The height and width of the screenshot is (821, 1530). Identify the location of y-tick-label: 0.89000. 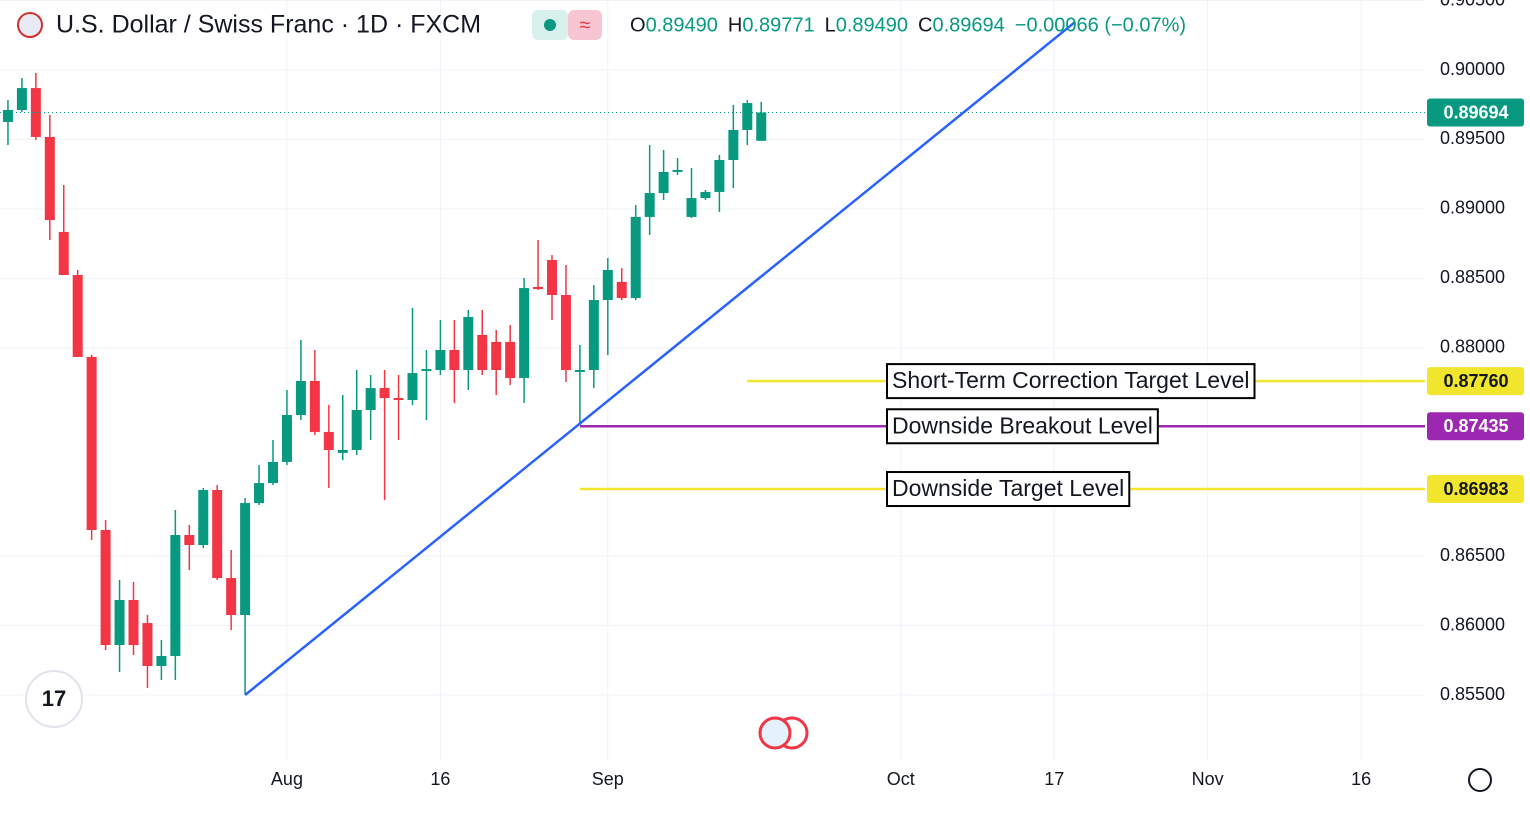
(1472, 208).